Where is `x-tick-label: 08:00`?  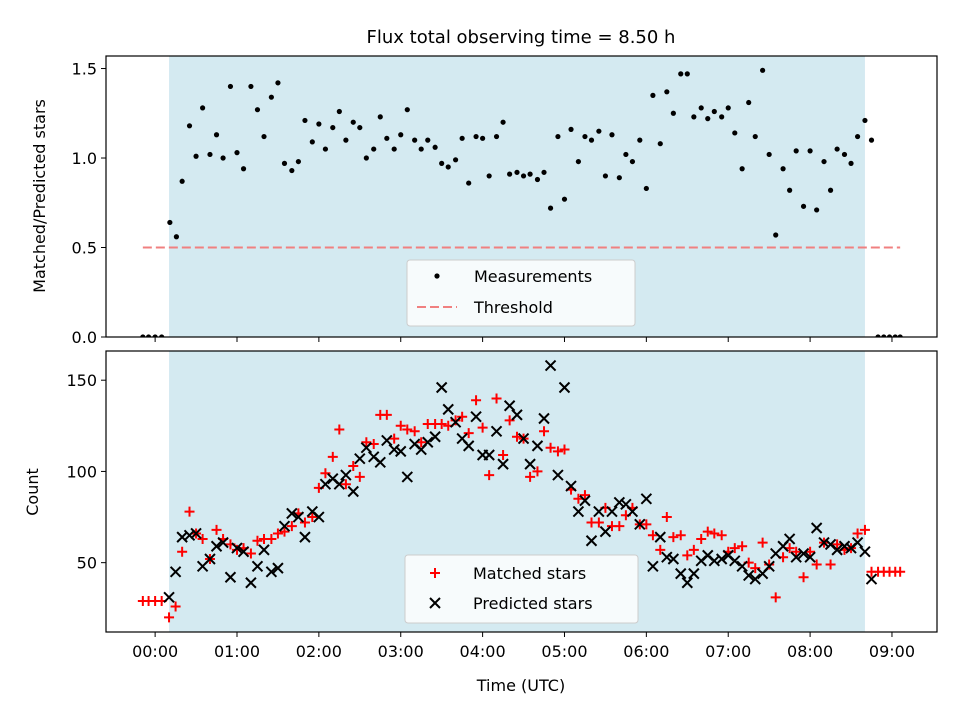
x-tick-label: 08:00 is located at coordinates (810, 651).